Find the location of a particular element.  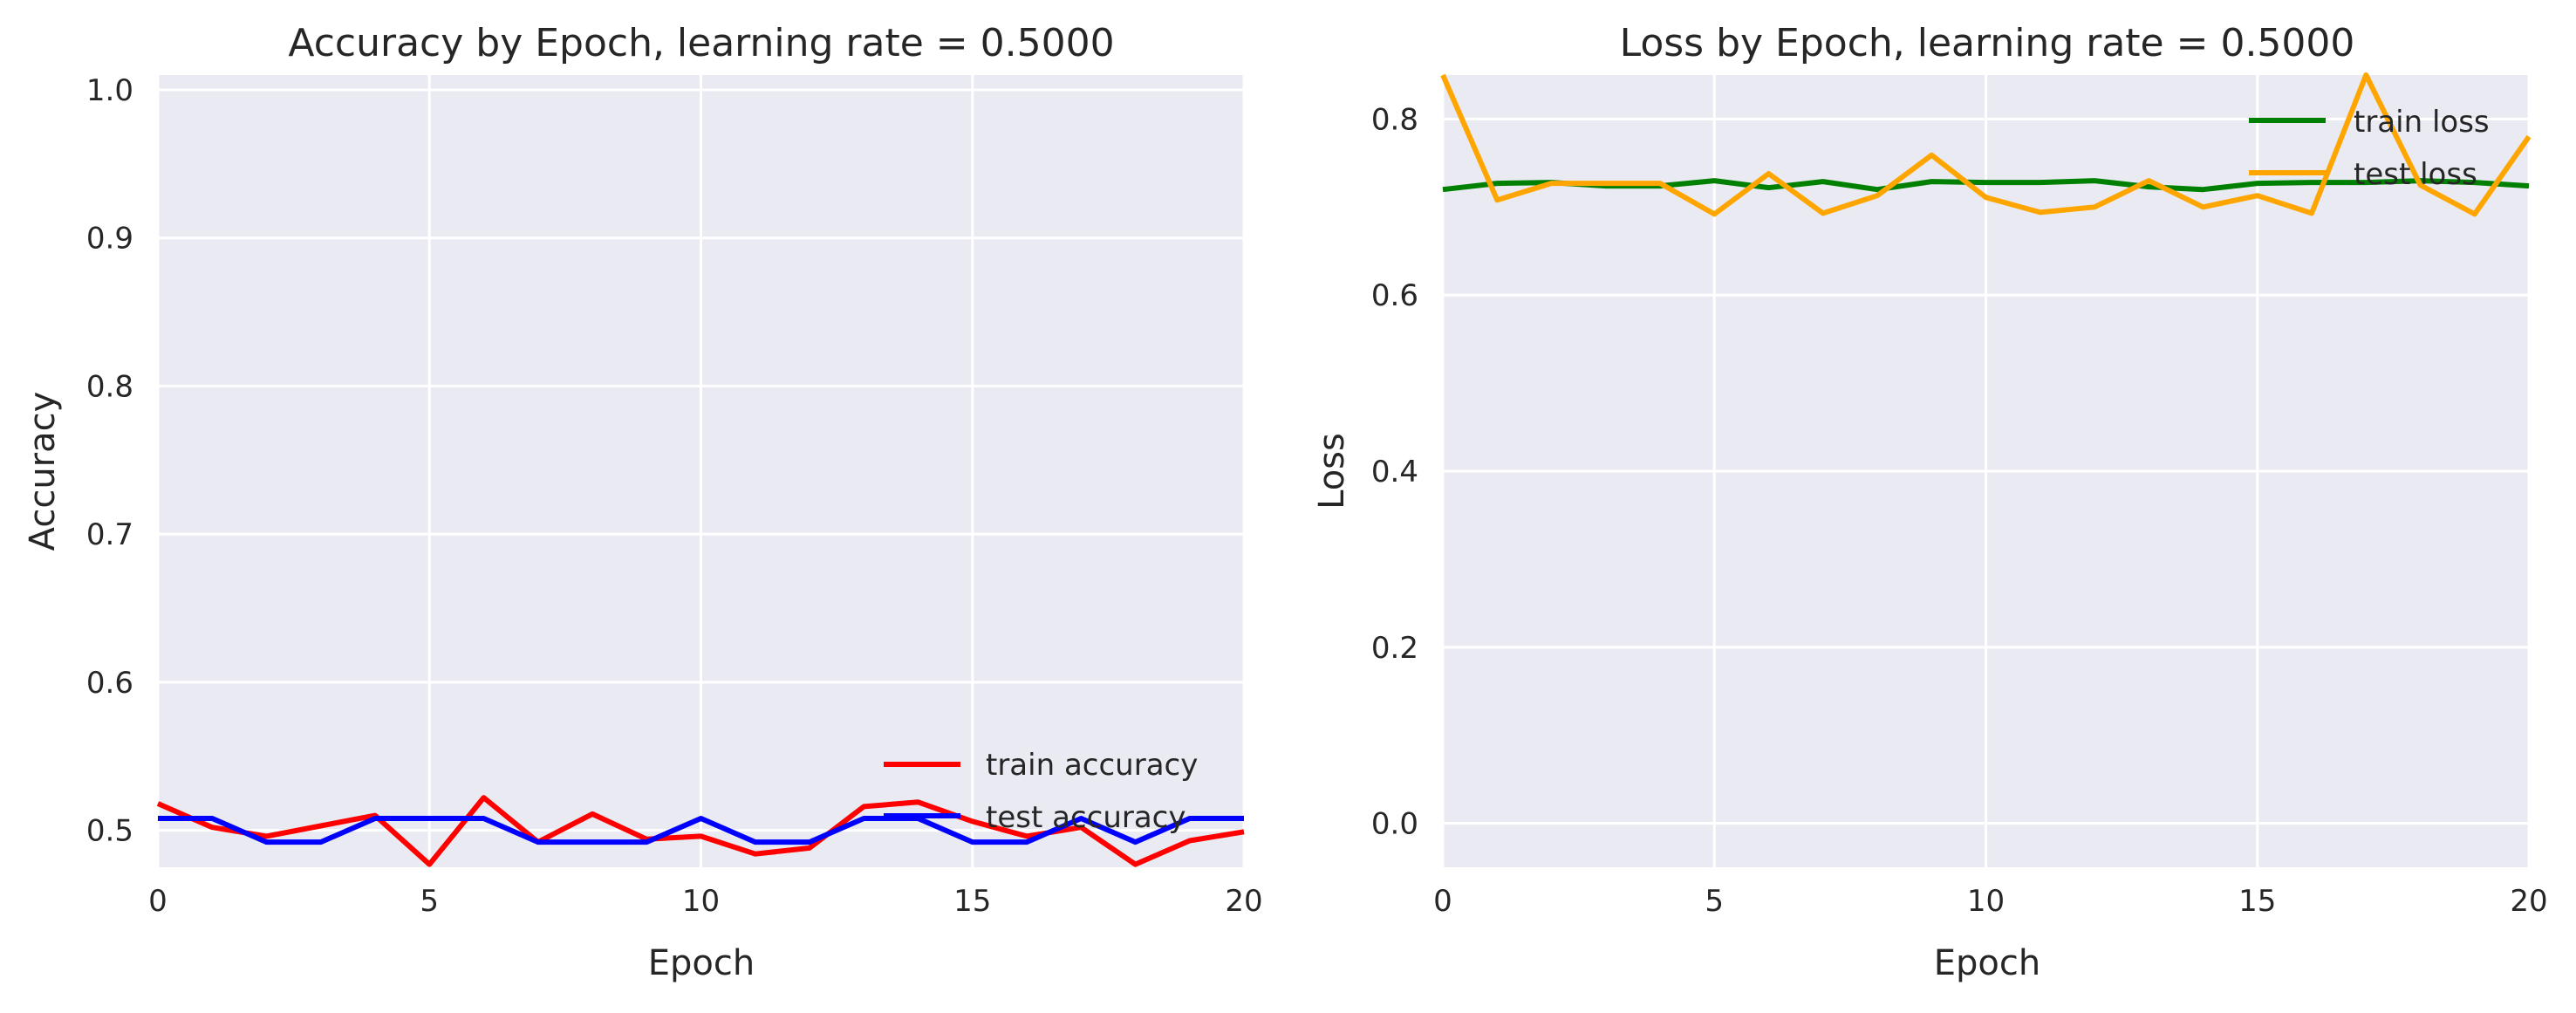

accuracy-x-ticks: 0 5 10 15 20 is located at coordinates (705, 901).